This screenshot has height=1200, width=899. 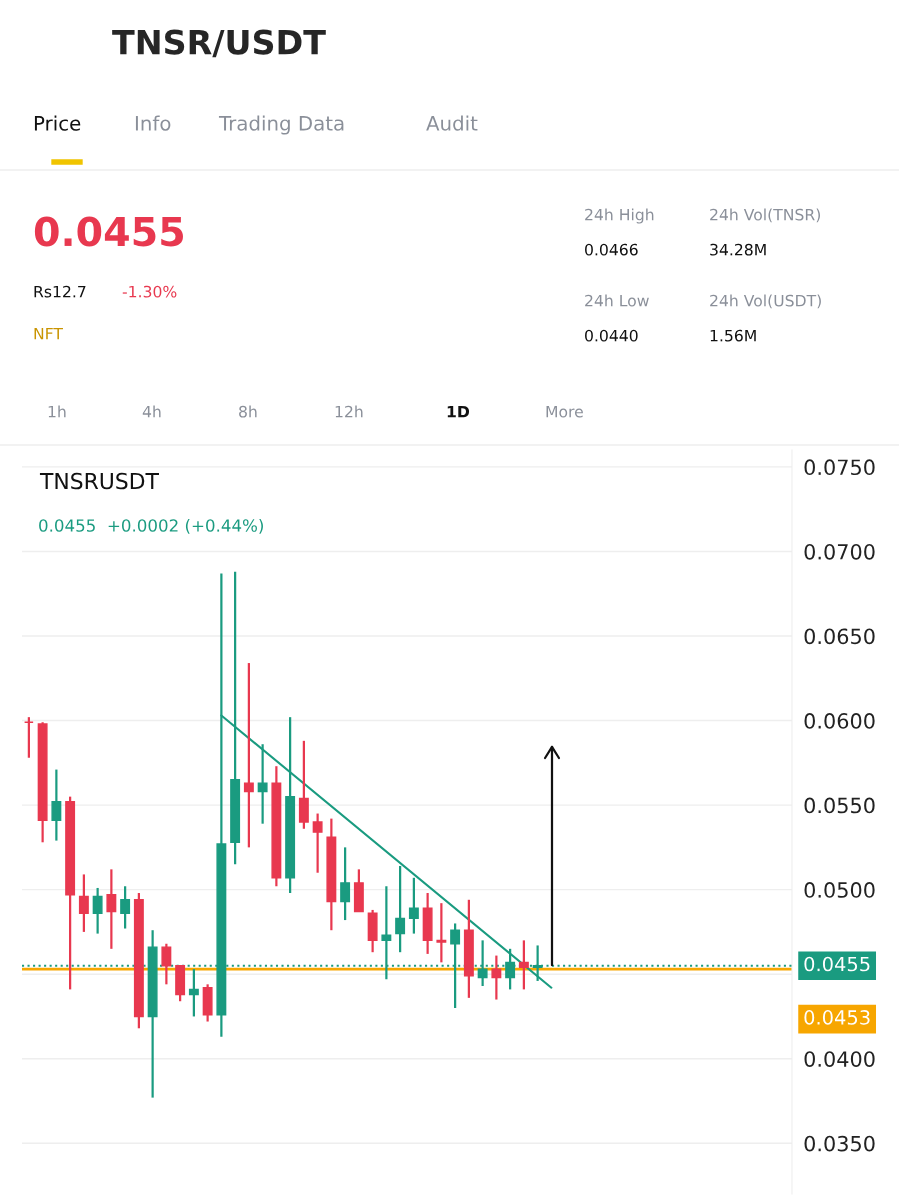 I want to click on text: More, so click(x=564, y=411).